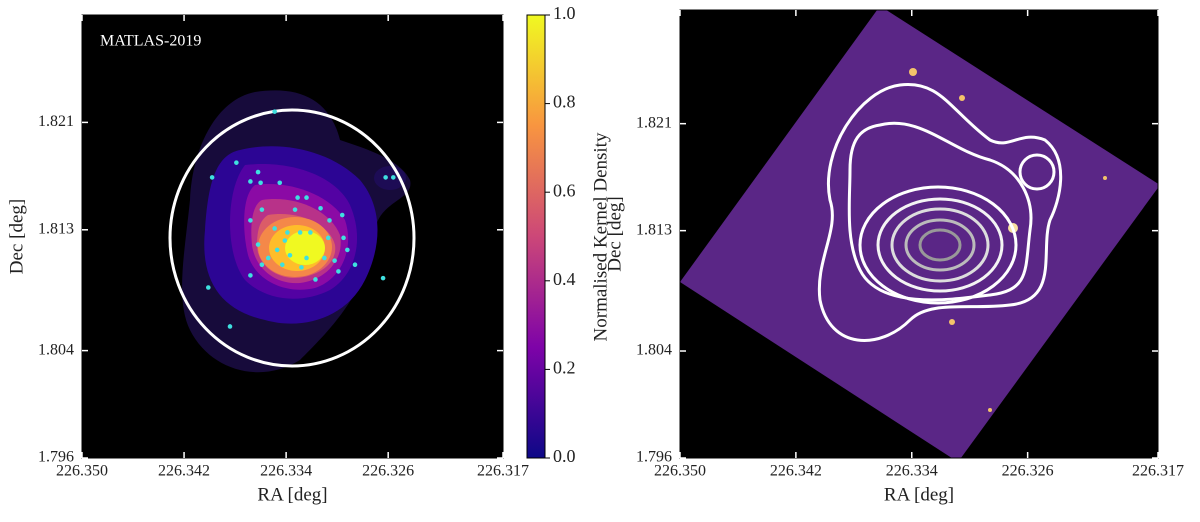 This screenshot has height=522, width=1200. Describe the element at coordinates (564, 13) in the screenshot. I see `colorbar-tick-label: 1.0` at that location.